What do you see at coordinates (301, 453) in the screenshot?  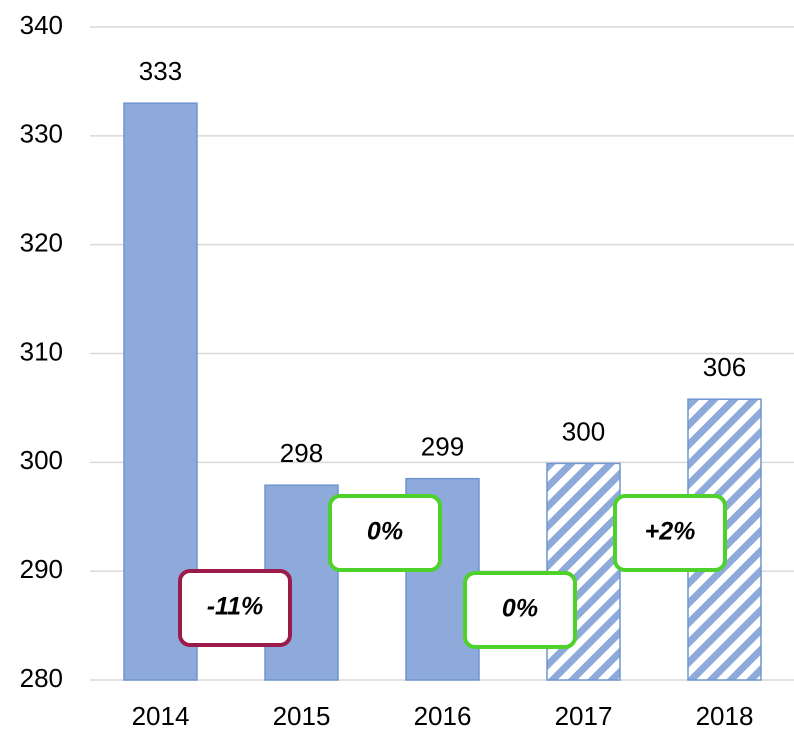 I see `value-label: 298` at bounding box center [301, 453].